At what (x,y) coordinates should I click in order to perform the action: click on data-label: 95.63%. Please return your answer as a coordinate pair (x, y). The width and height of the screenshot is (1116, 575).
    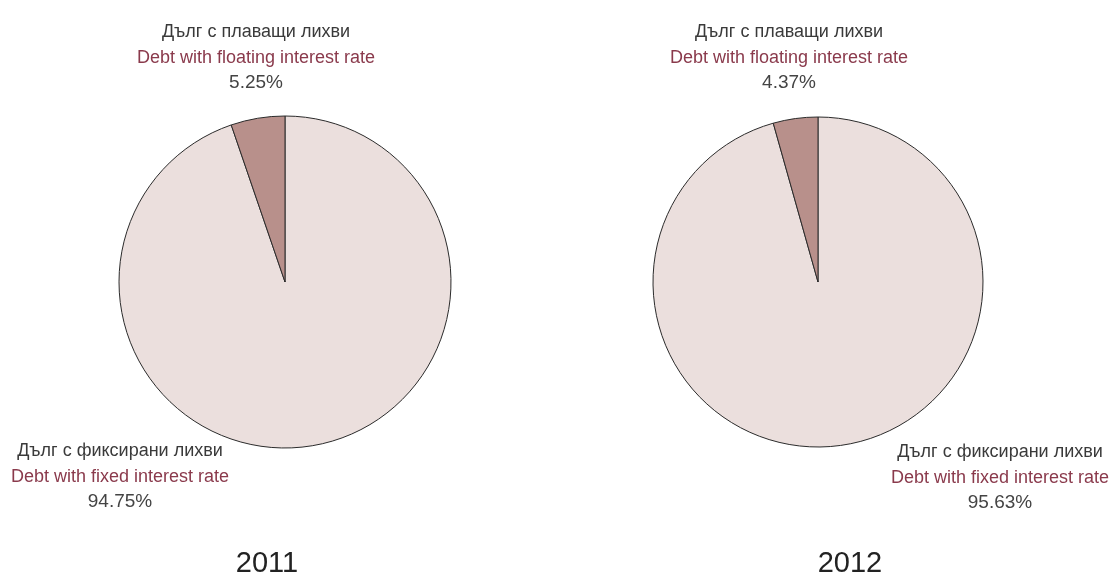
    Looking at the image, I should click on (1000, 501).